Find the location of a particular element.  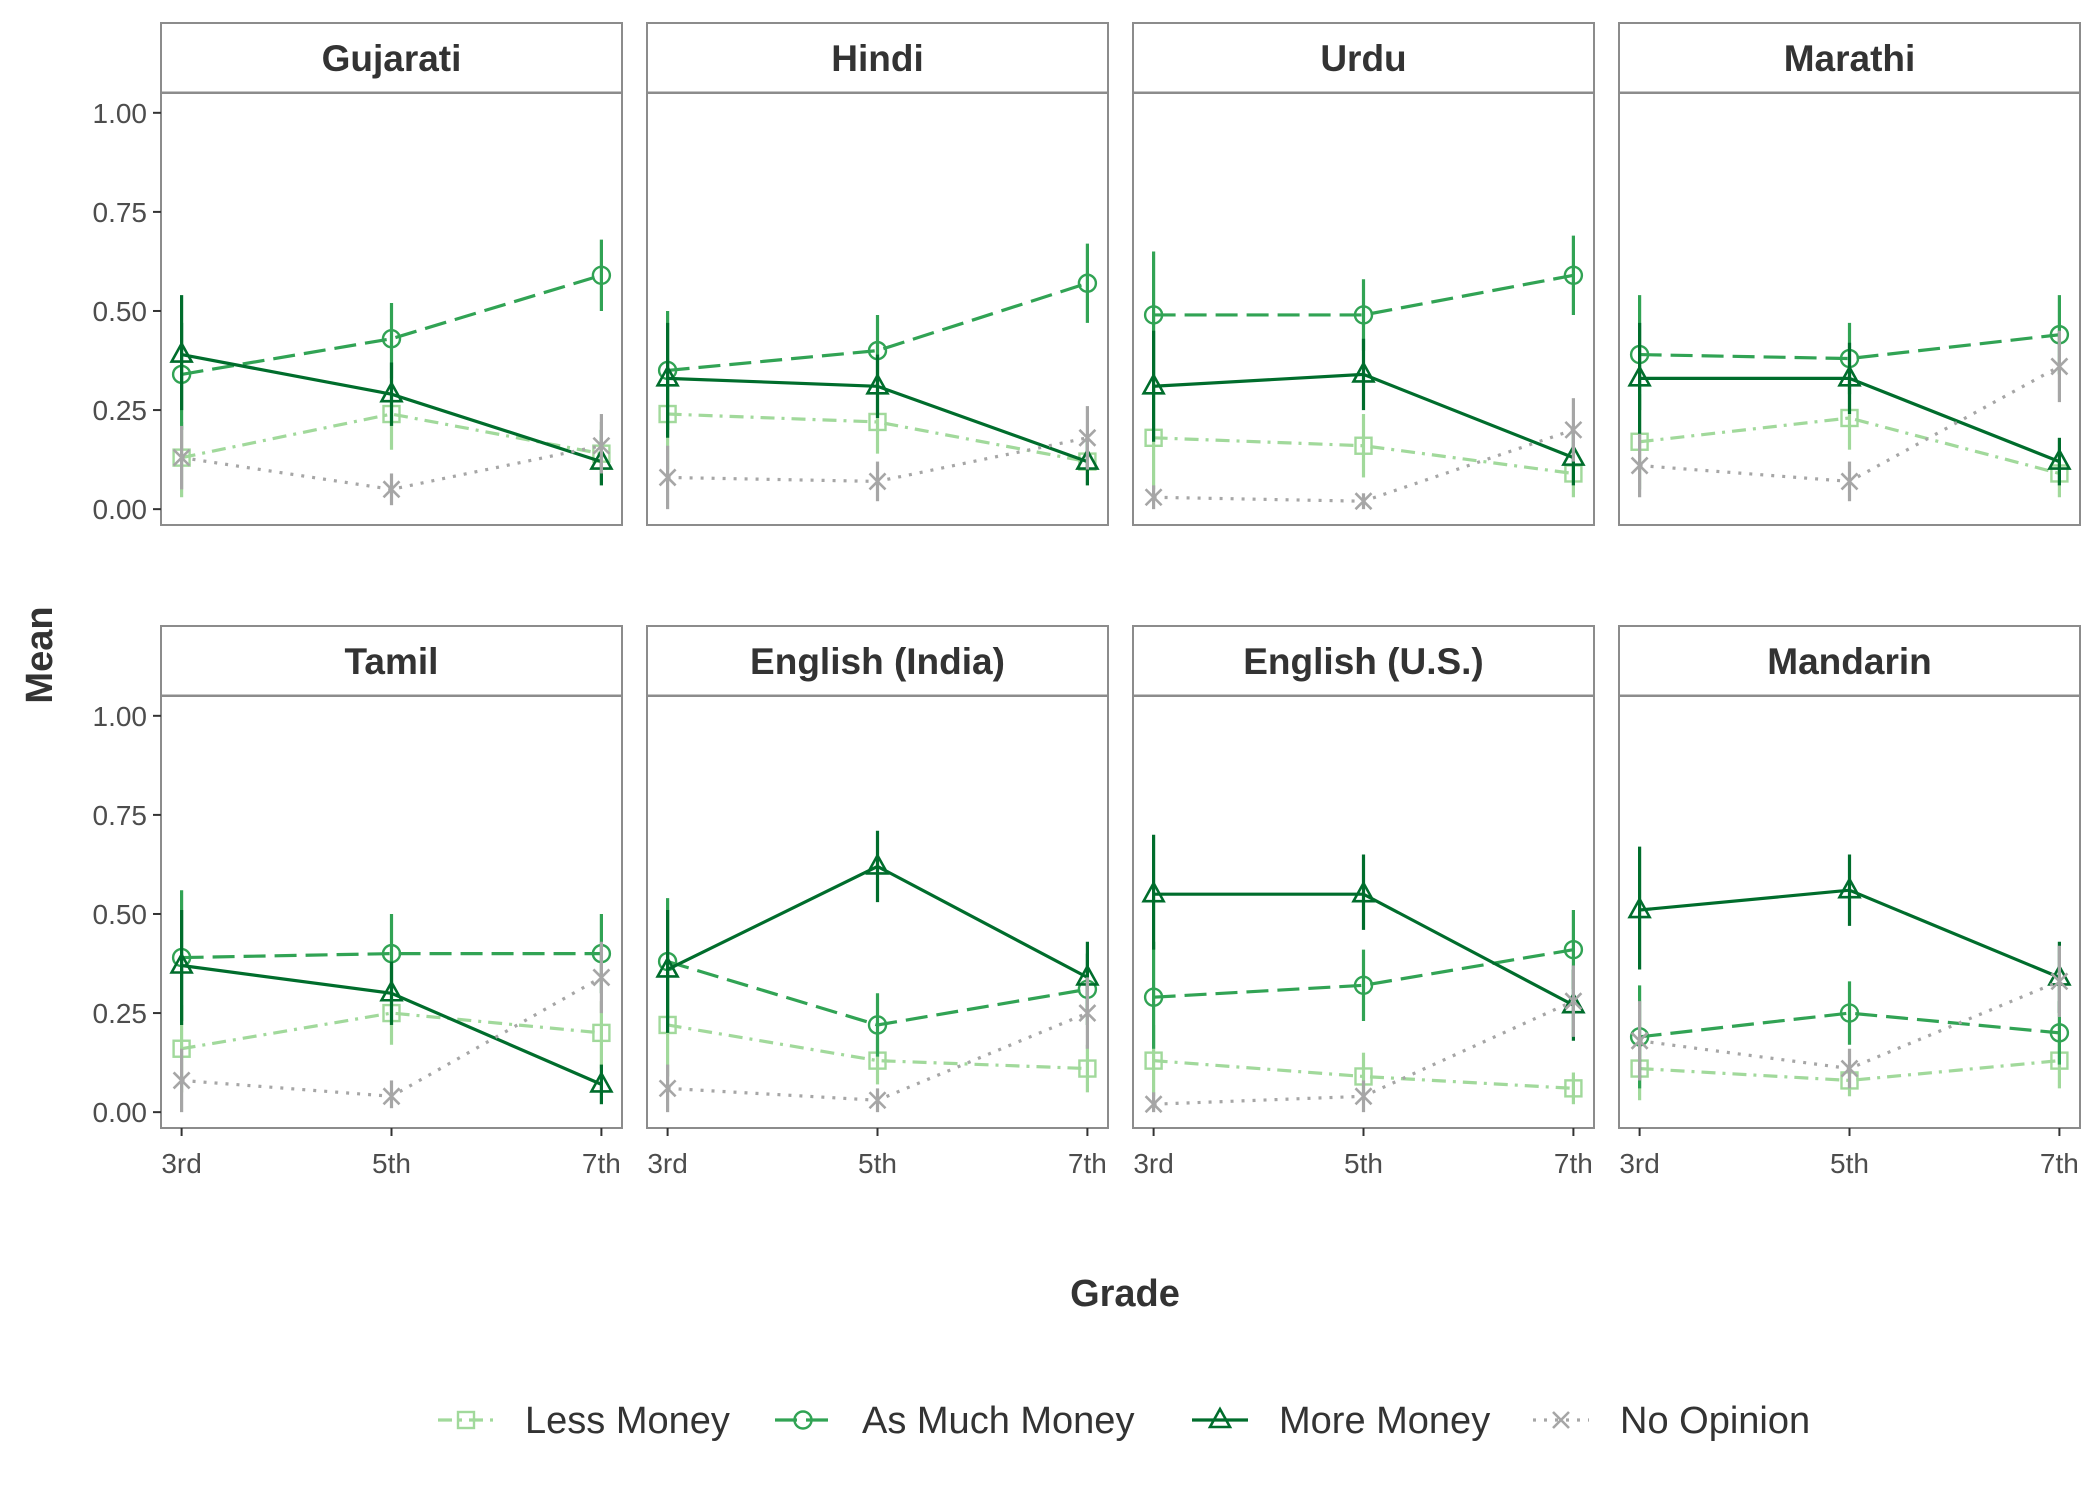

panel-title: Hindi is located at coordinates (877, 58).